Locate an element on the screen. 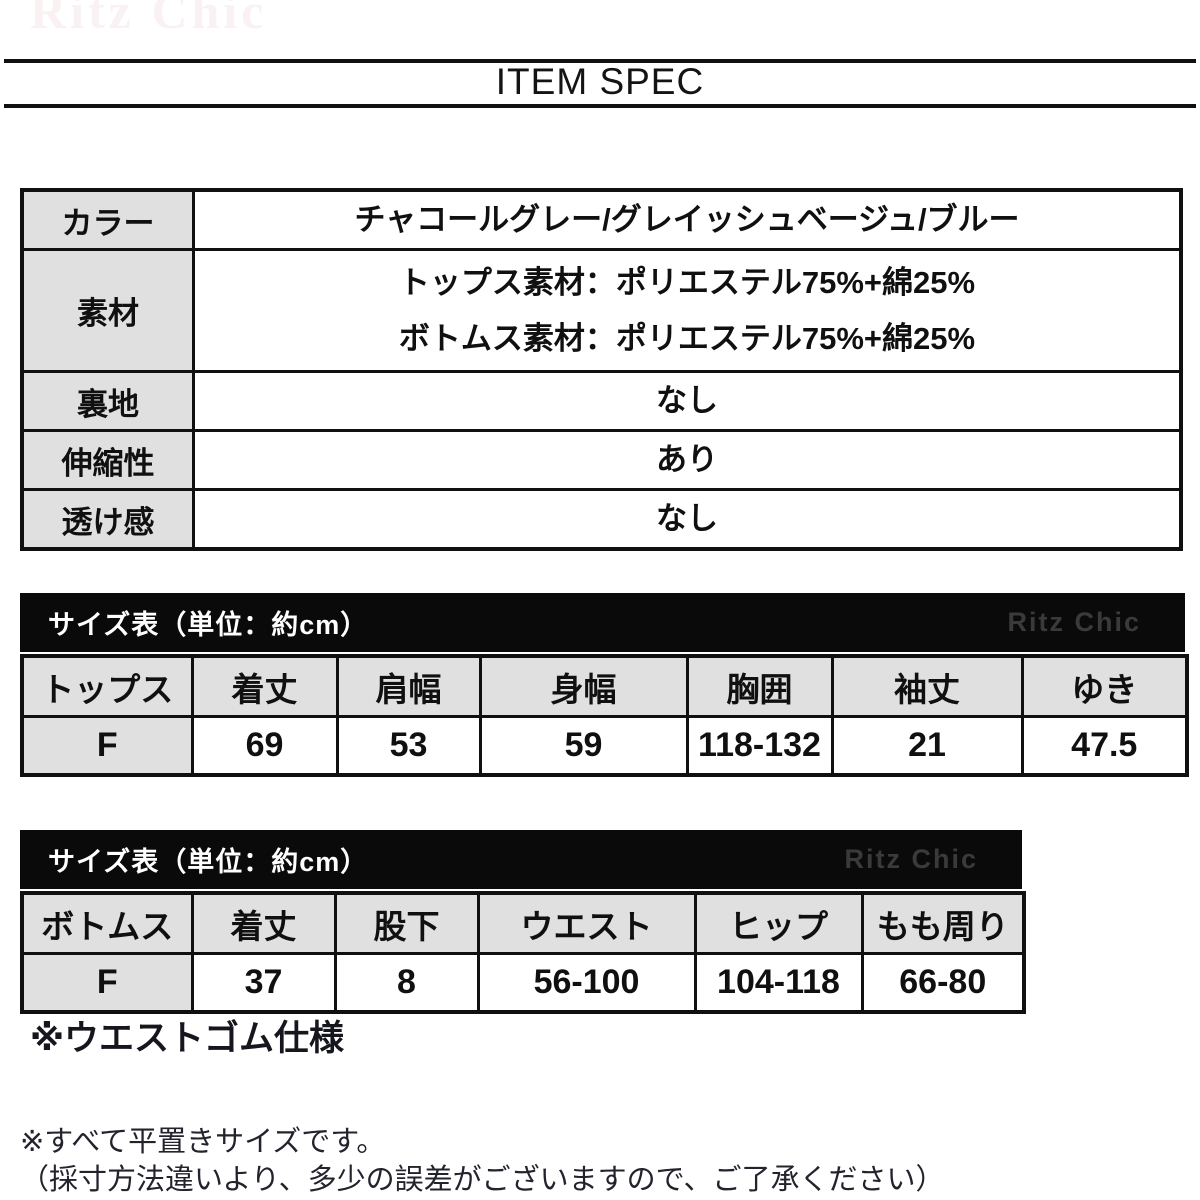  spec-row-label: 素材 is located at coordinates (107, 310).